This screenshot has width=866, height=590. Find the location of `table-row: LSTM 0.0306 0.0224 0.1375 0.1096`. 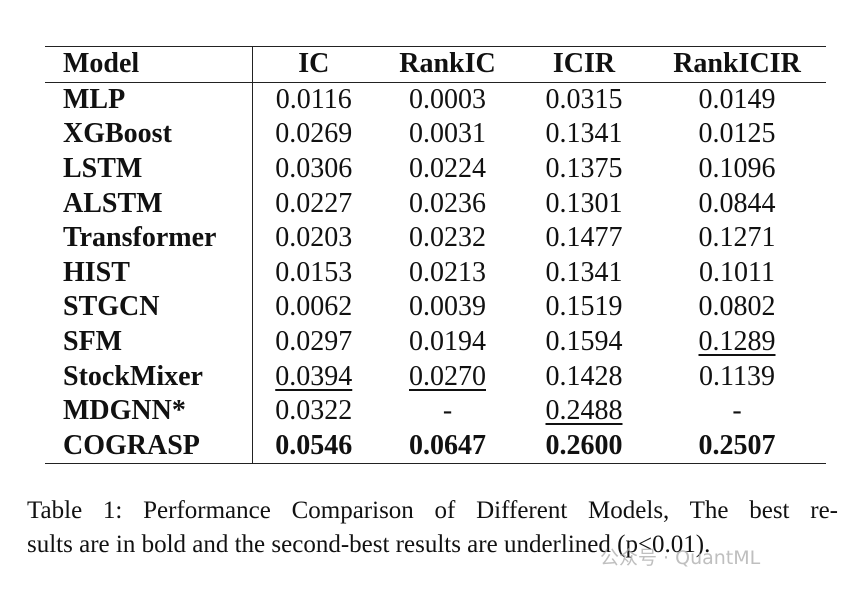

table-row: LSTM 0.0306 0.0224 0.1375 0.1096 is located at coordinates (435, 169).